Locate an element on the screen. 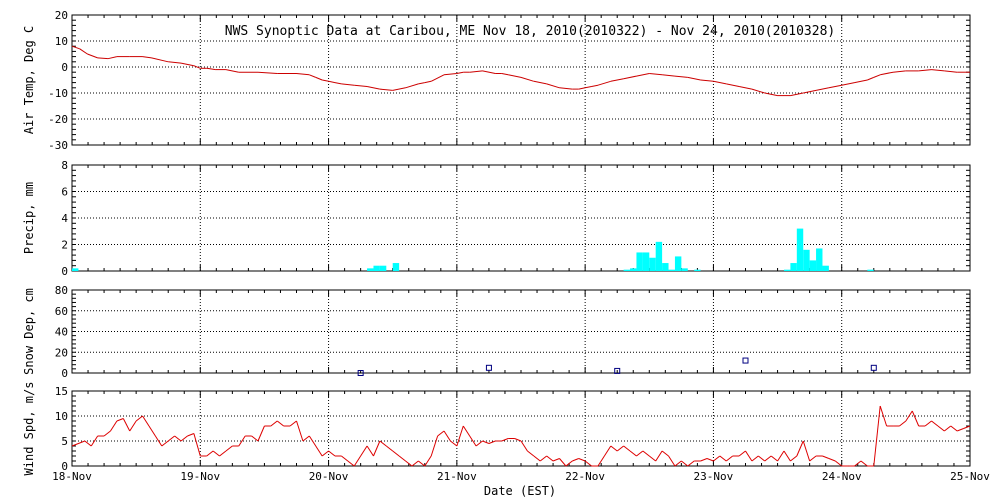 The width and height of the screenshot is (1000, 500). temp-y-tick-label: -10 is located at coordinates (58, 93).